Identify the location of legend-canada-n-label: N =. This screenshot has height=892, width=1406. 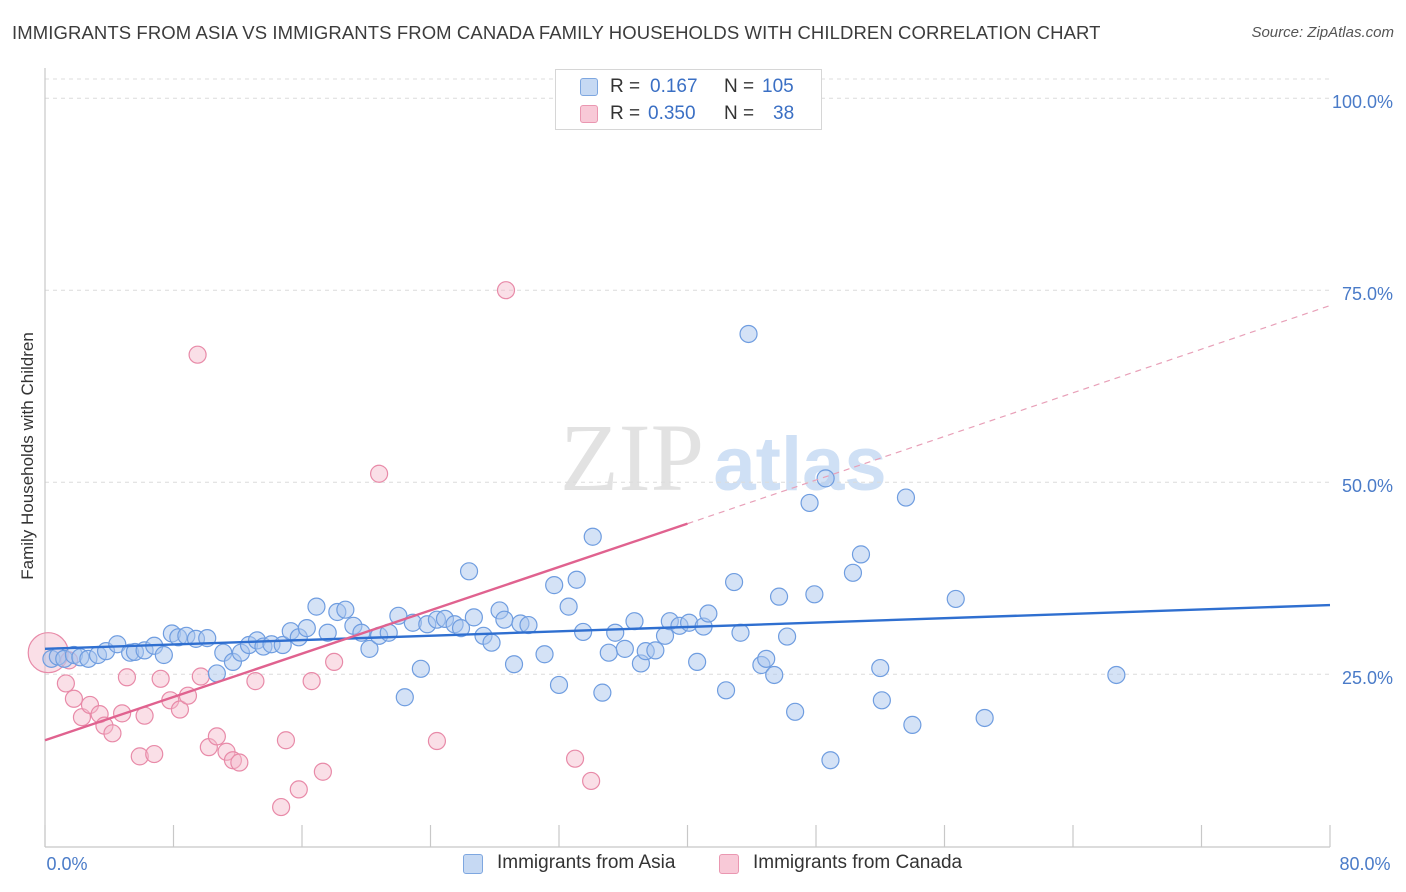
(739, 113).